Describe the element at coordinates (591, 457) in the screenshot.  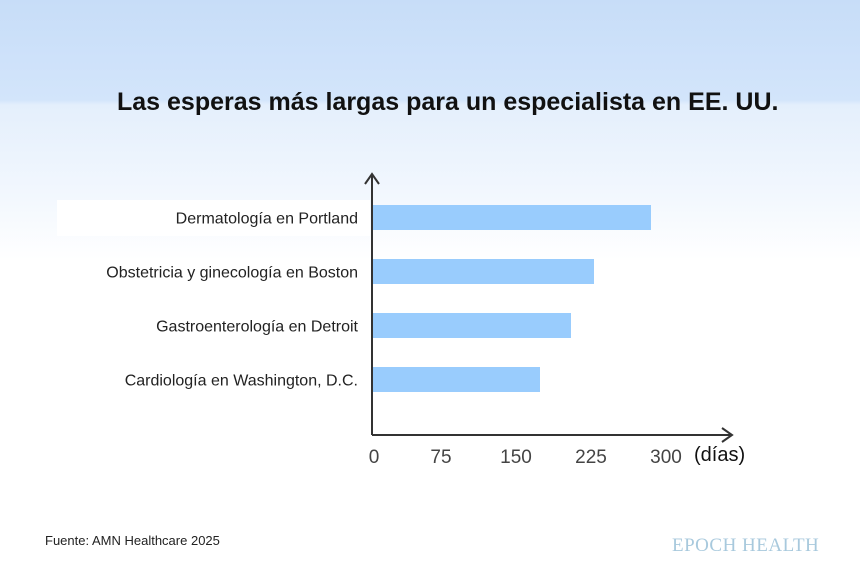
I see `x-tick-225: 225` at that location.